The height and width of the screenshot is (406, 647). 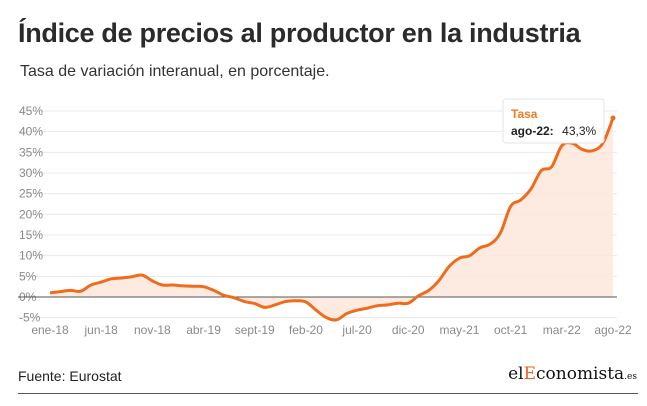 What do you see at coordinates (613, 330) in the screenshot?
I see `x-tick-label: ago-22` at bounding box center [613, 330].